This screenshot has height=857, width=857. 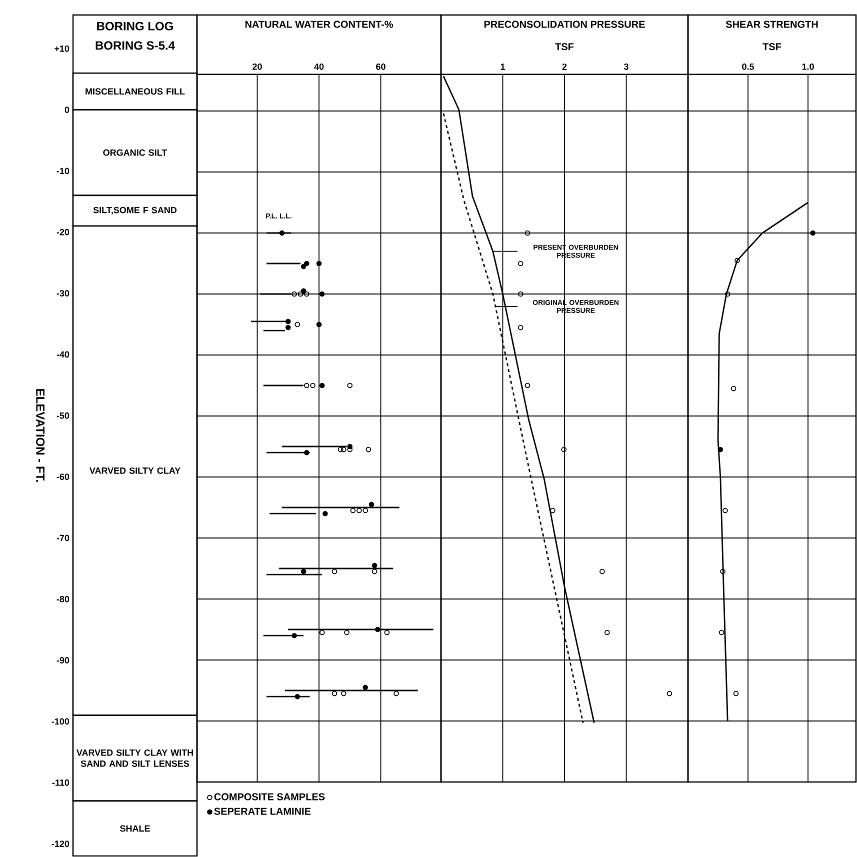 What do you see at coordinates (63, 599) in the screenshot?
I see `y-tick-label: -80` at bounding box center [63, 599].